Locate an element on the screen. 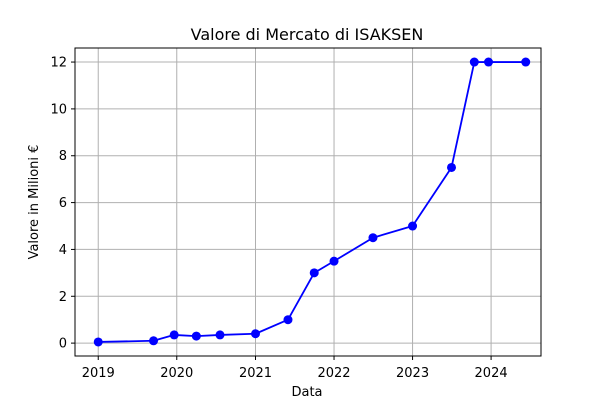  y-tick-label: 6 is located at coordinates (63, 203).